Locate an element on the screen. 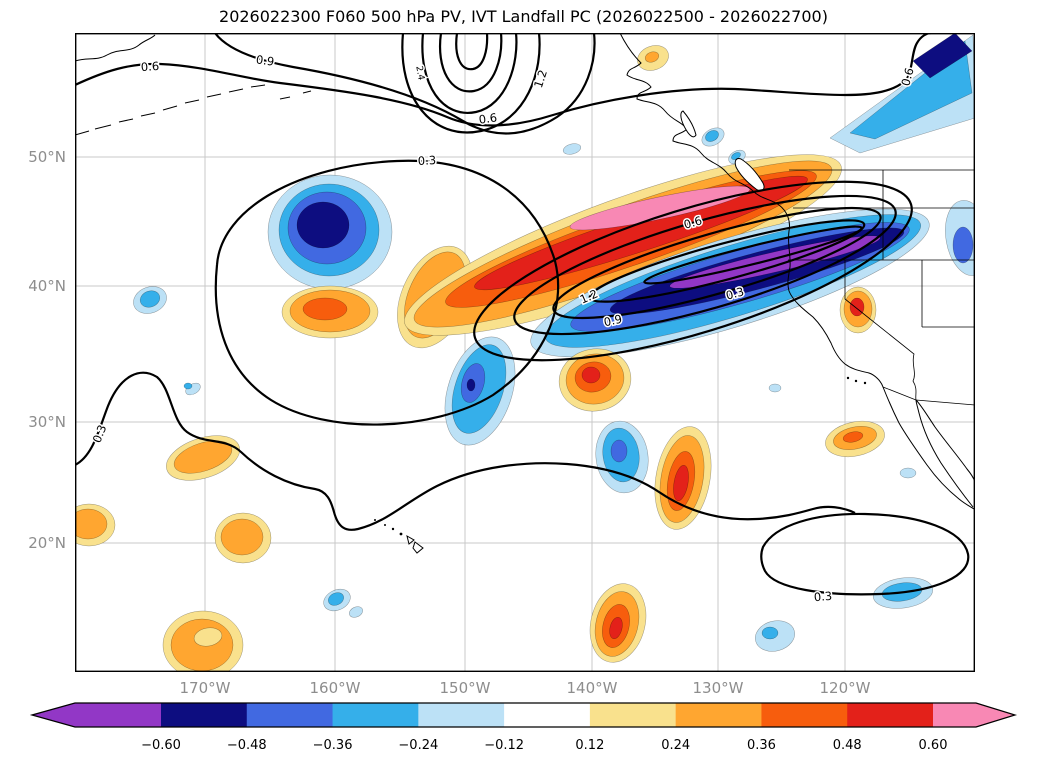  colorbar-tick-label: −0.60 is located at coordinates (161, 745).